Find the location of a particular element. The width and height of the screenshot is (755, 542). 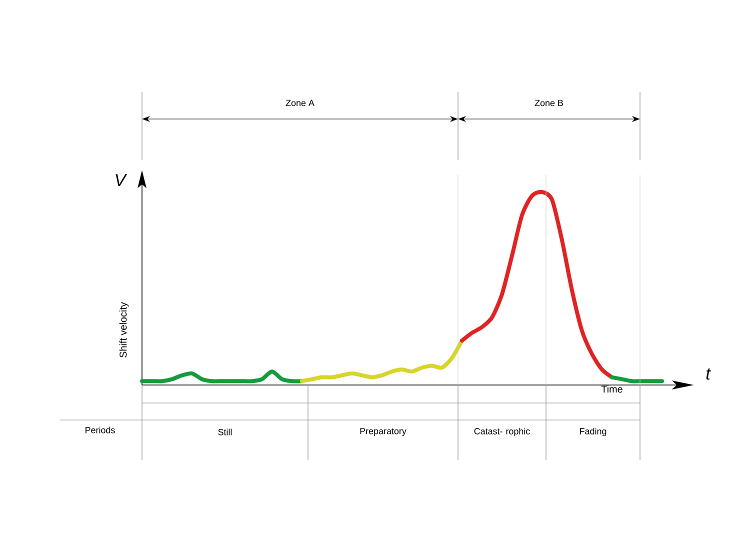

text: t is located at coordinates (708, 374).